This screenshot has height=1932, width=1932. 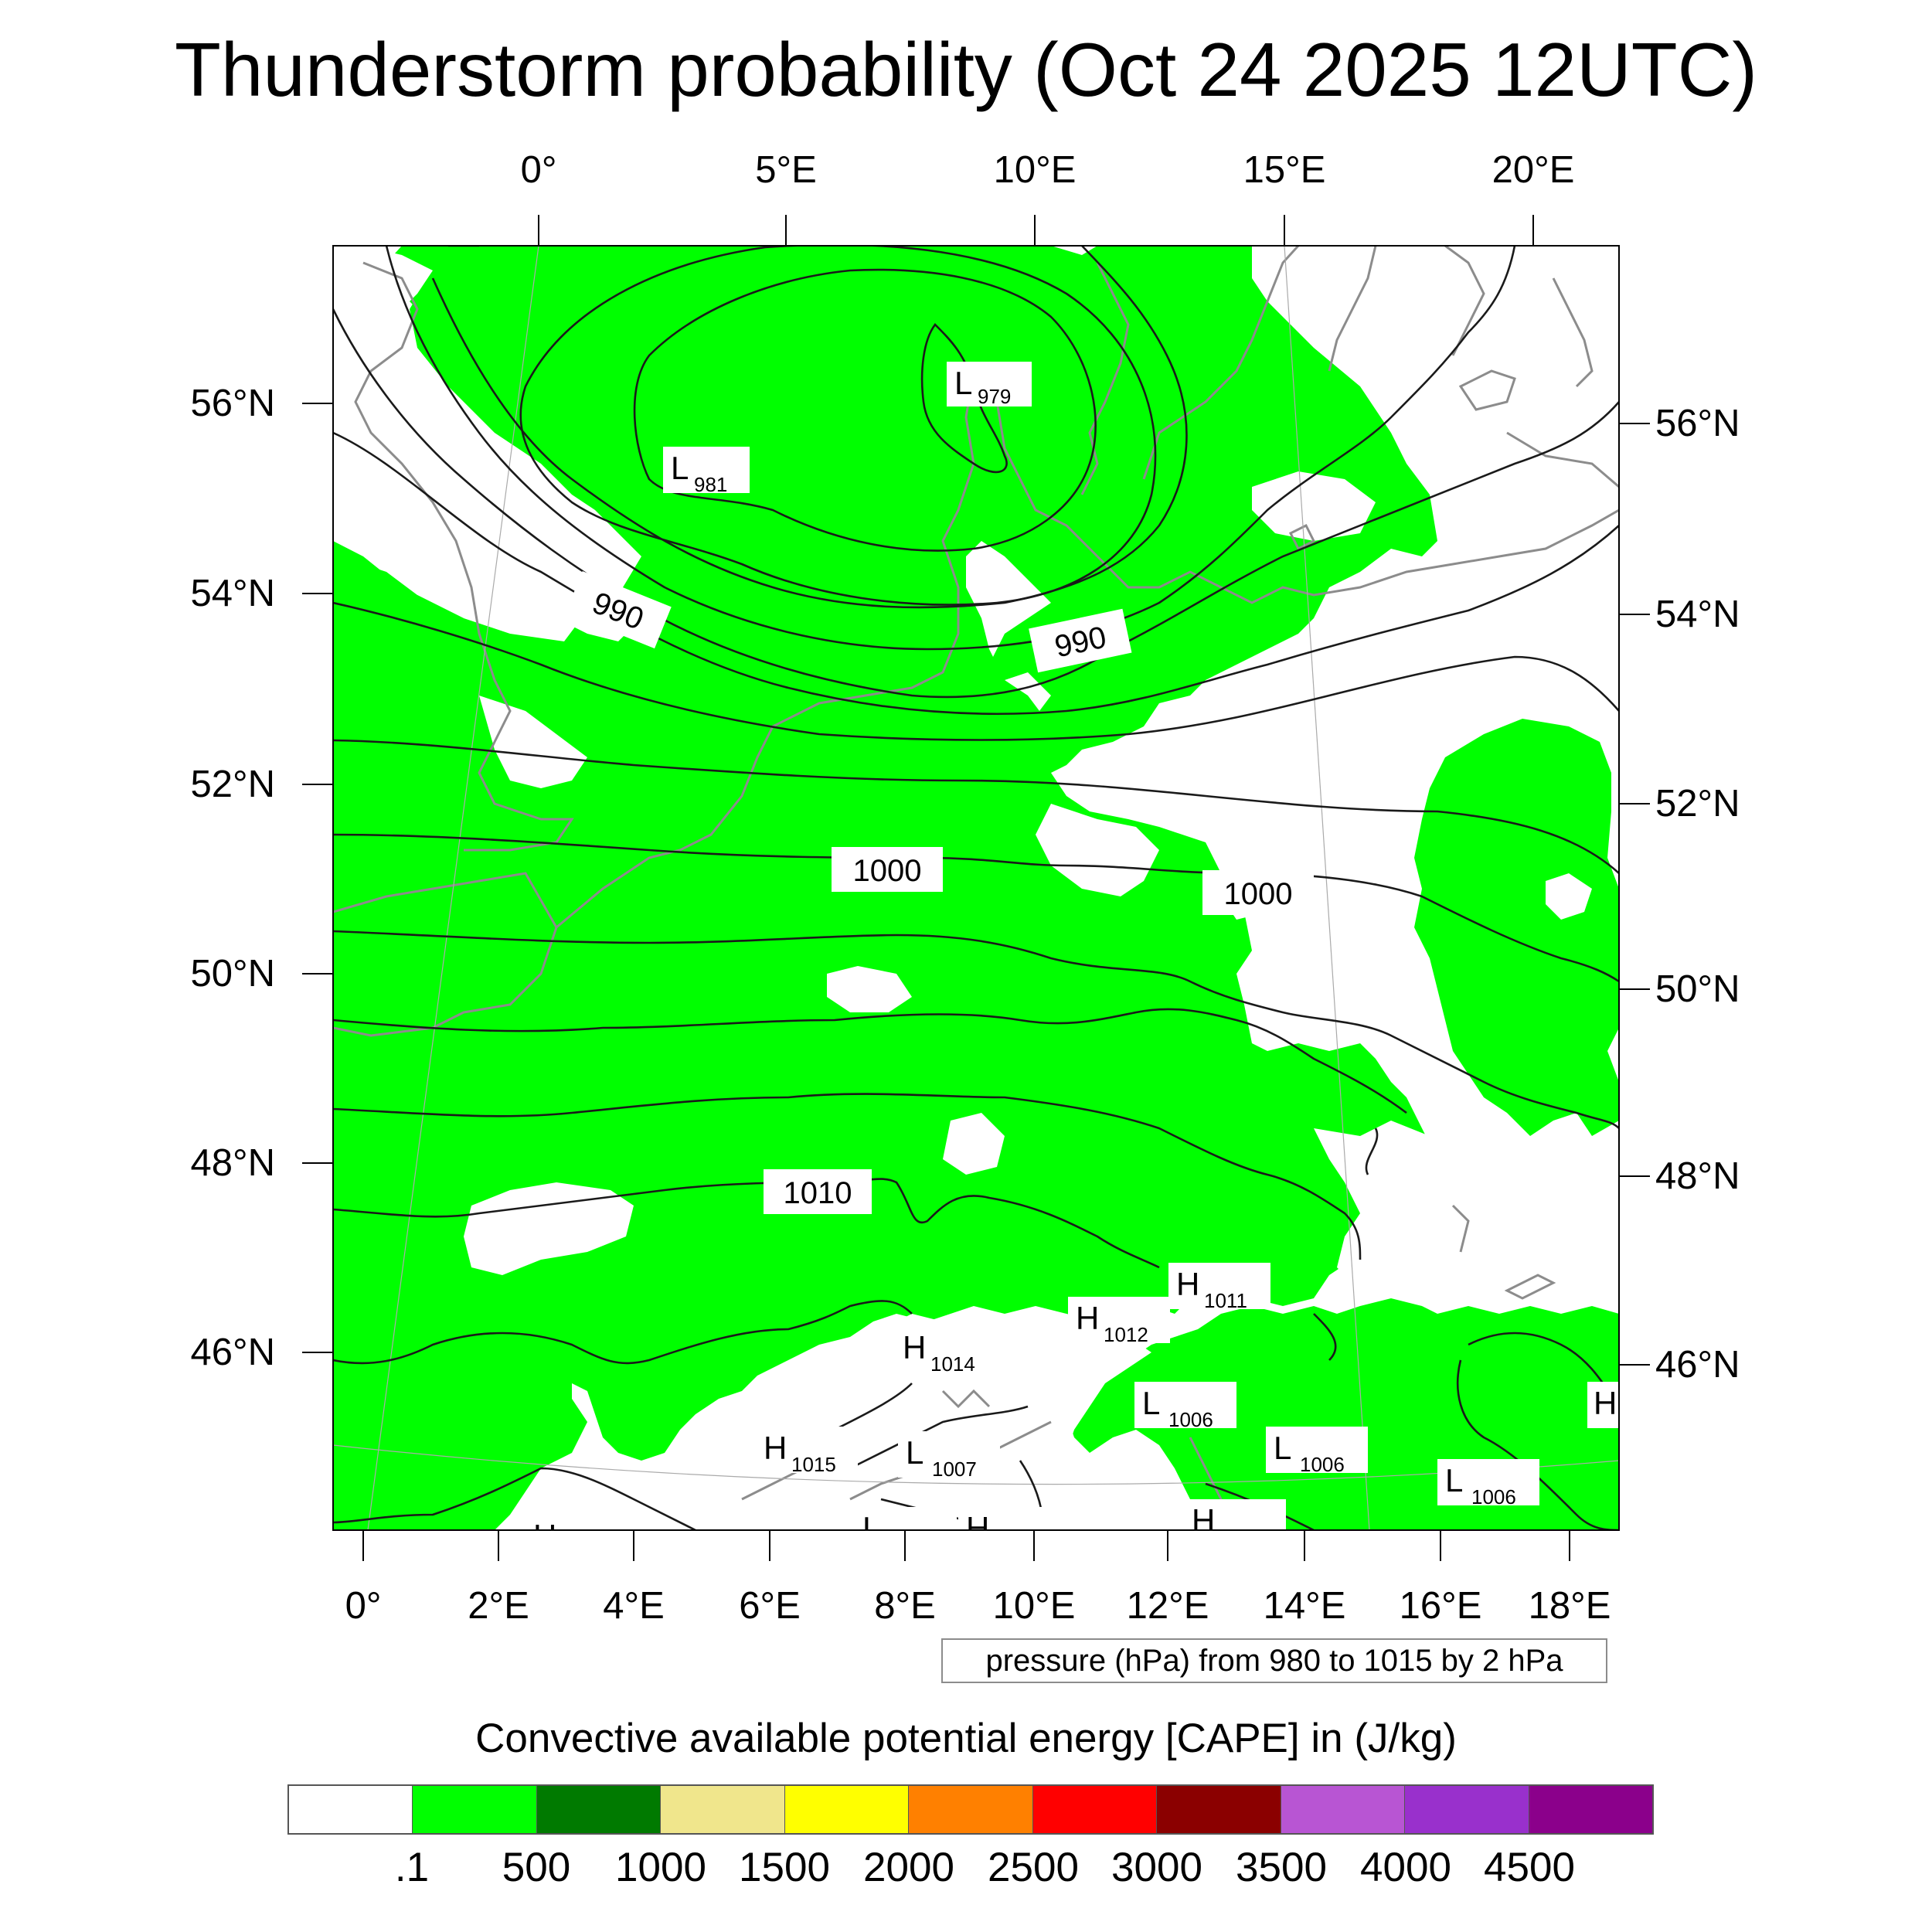 What do you see at coordinates (1185, 1406) in the screenshot?
I see `pressure-system-l1006-center: L 1006` at bounding box center [1185, 1406].